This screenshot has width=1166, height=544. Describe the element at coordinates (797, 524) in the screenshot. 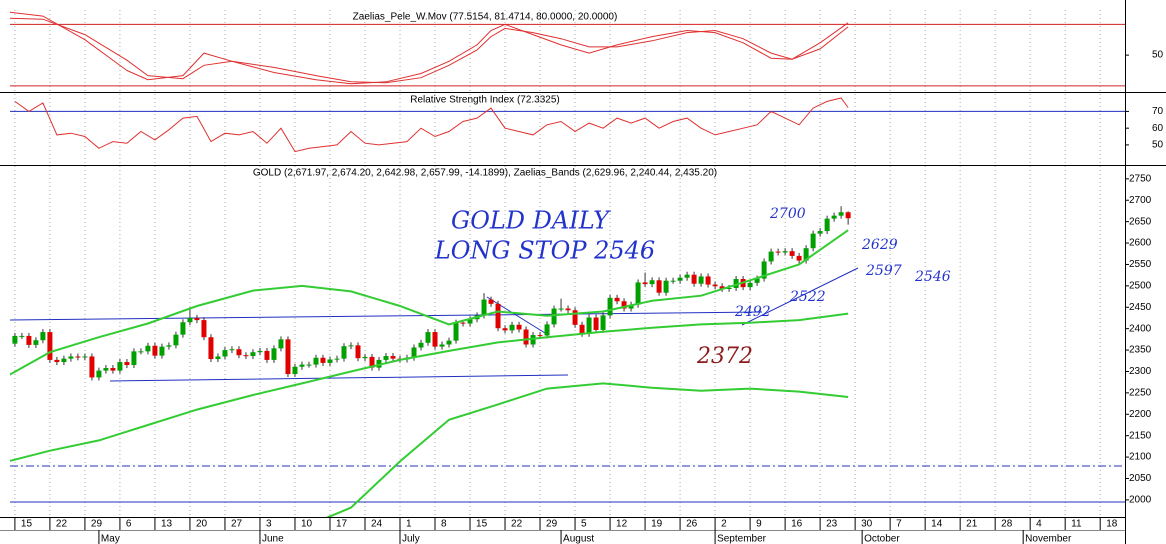

I see `x-tick-label: 16` at that location.